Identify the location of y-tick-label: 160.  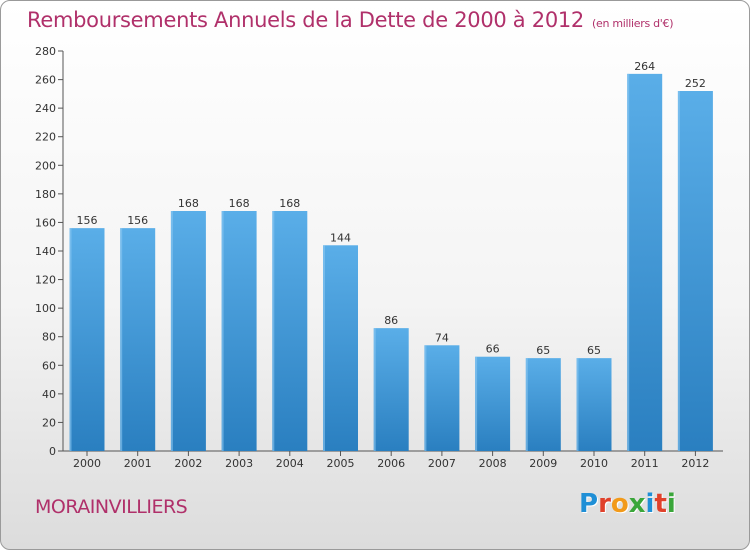
(45, 222).